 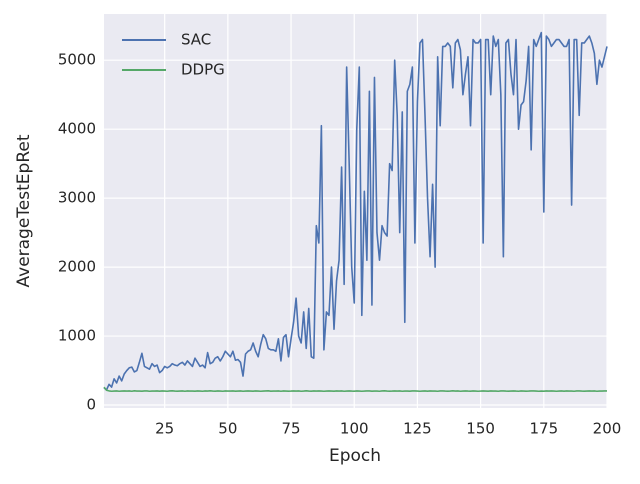 What do you see at coordinates (480, 429) in the screenshot?
I see `x-tick-label: 150` at bounding box center [480, 429].